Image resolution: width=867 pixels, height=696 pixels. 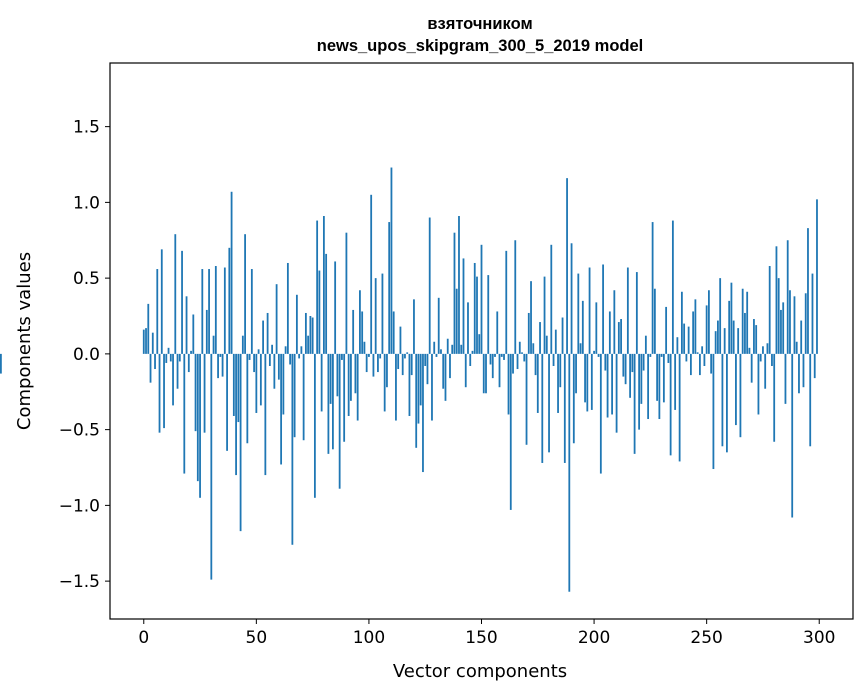 I want to click on chart-title: взяточником, so click(x=479, y=24).